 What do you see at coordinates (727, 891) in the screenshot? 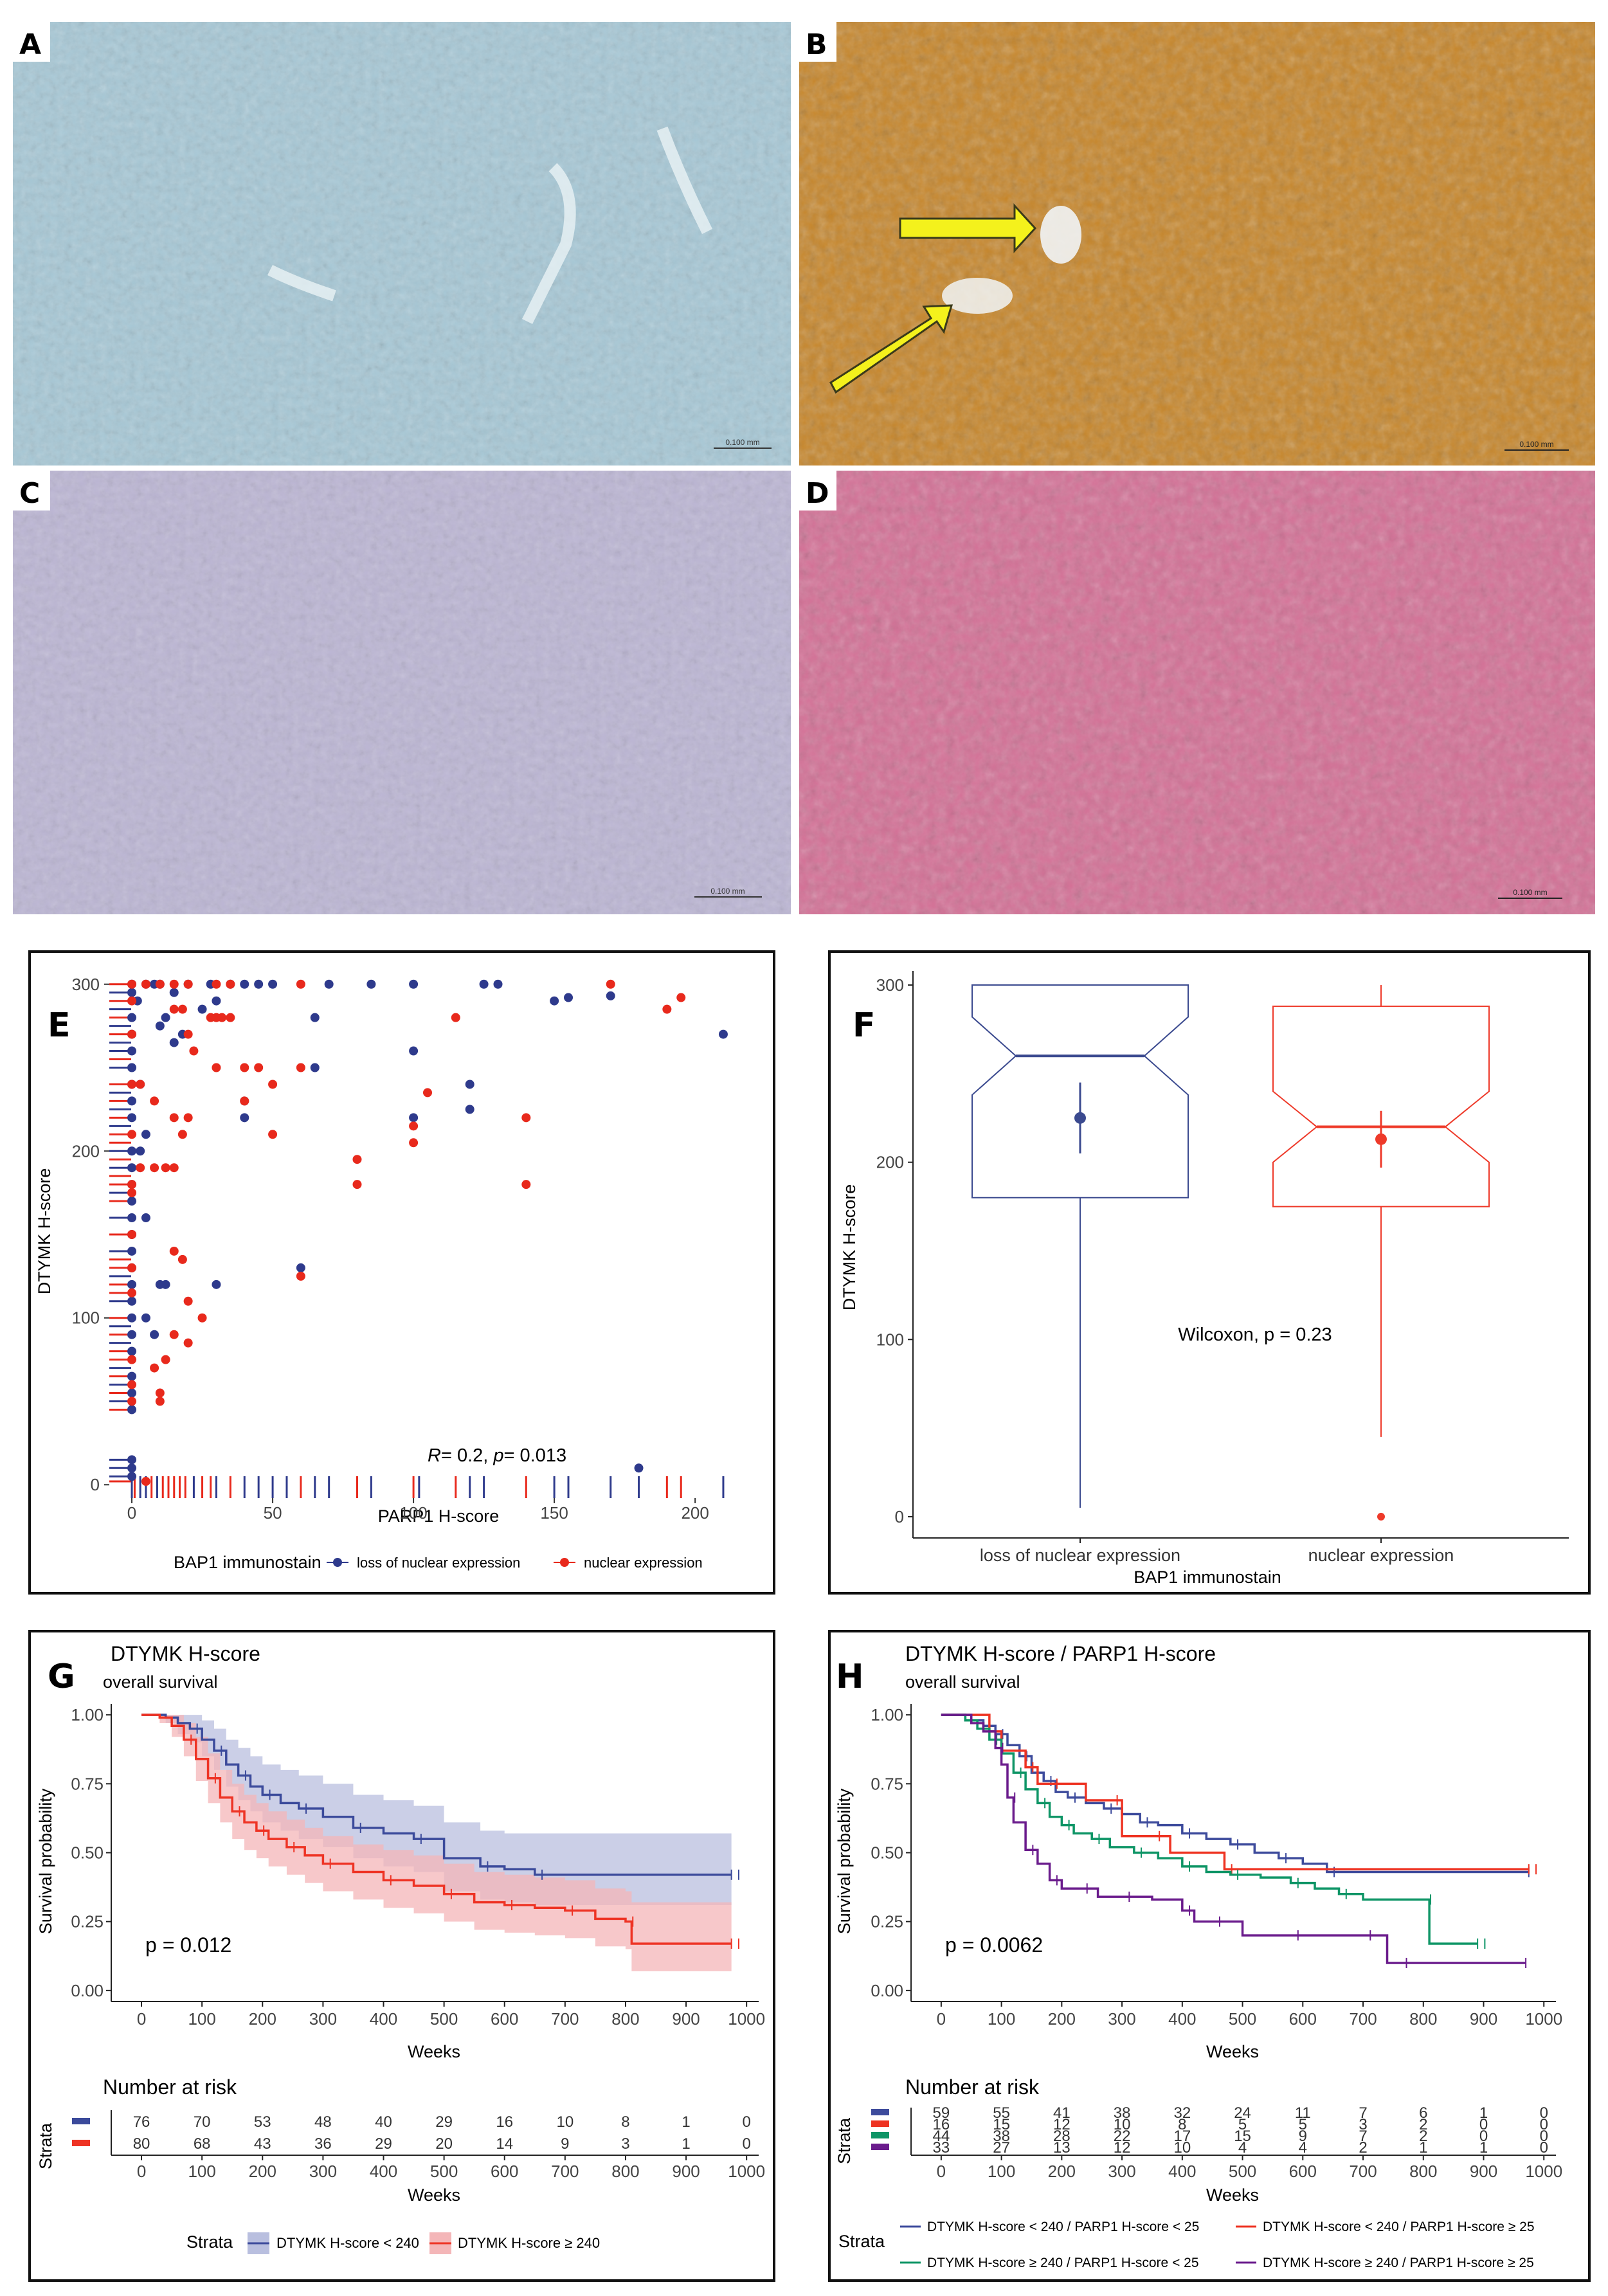
I see `scale-bar-label-c: 0.100 mm` at bounding box center [727, 891].